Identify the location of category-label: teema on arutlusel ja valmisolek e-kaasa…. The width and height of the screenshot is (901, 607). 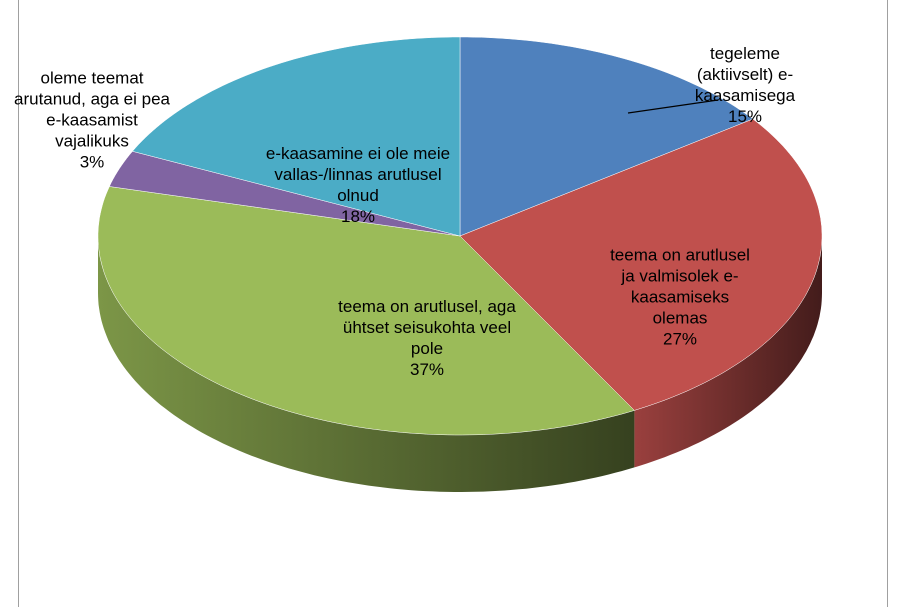
(680, 286).